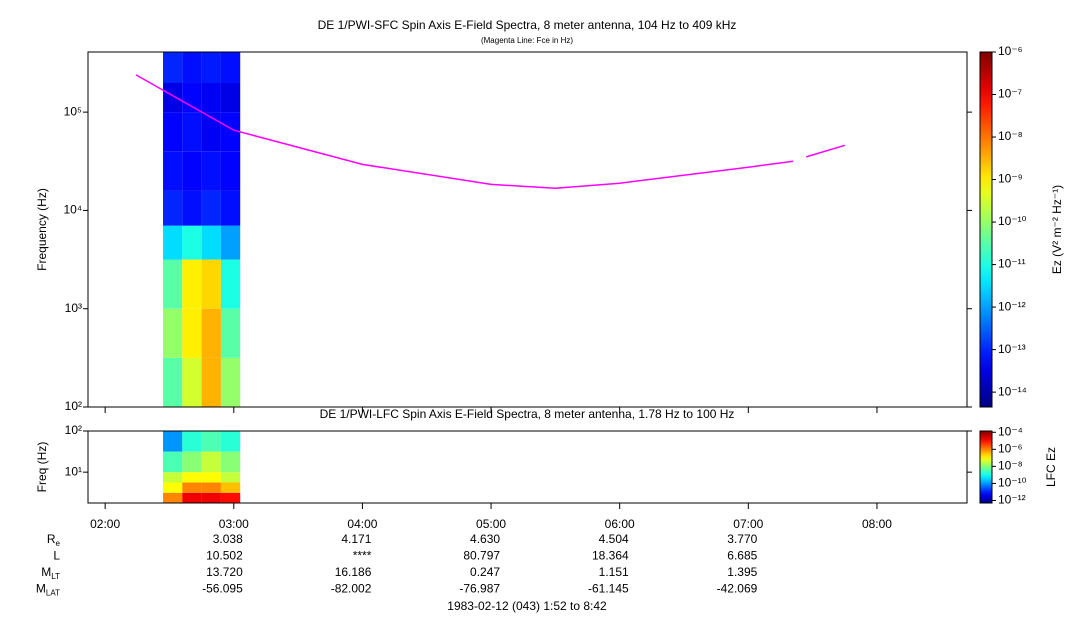 This screenshot has height=620, width=1083. I want to click on ephemeris-value: 3.038, so click(228, 539).